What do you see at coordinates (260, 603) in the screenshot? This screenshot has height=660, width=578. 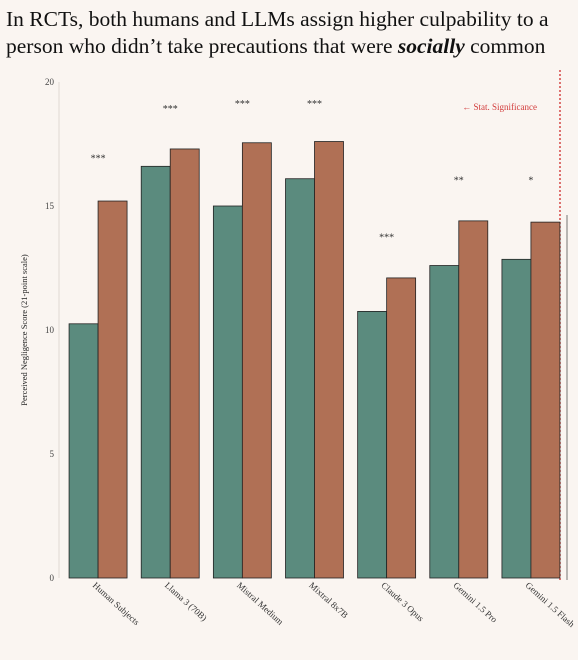 I see `x-tick-label: Mistral Medium` at bounding box center [260, 603].